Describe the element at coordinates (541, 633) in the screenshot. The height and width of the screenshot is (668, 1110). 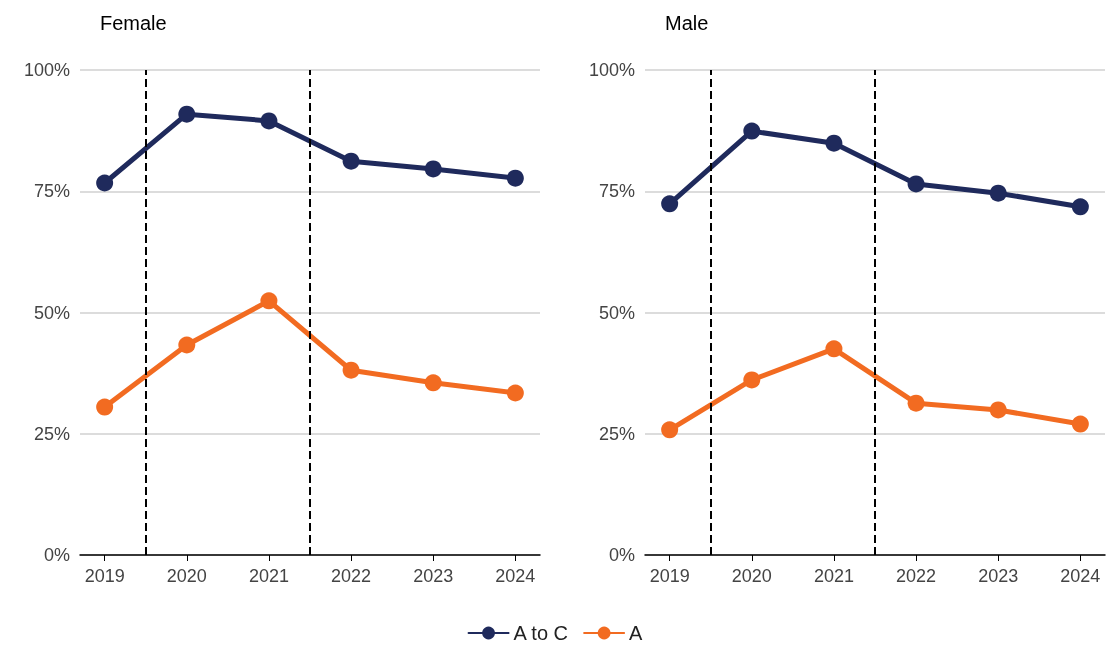
I see `legend-label: A to C` at that location.